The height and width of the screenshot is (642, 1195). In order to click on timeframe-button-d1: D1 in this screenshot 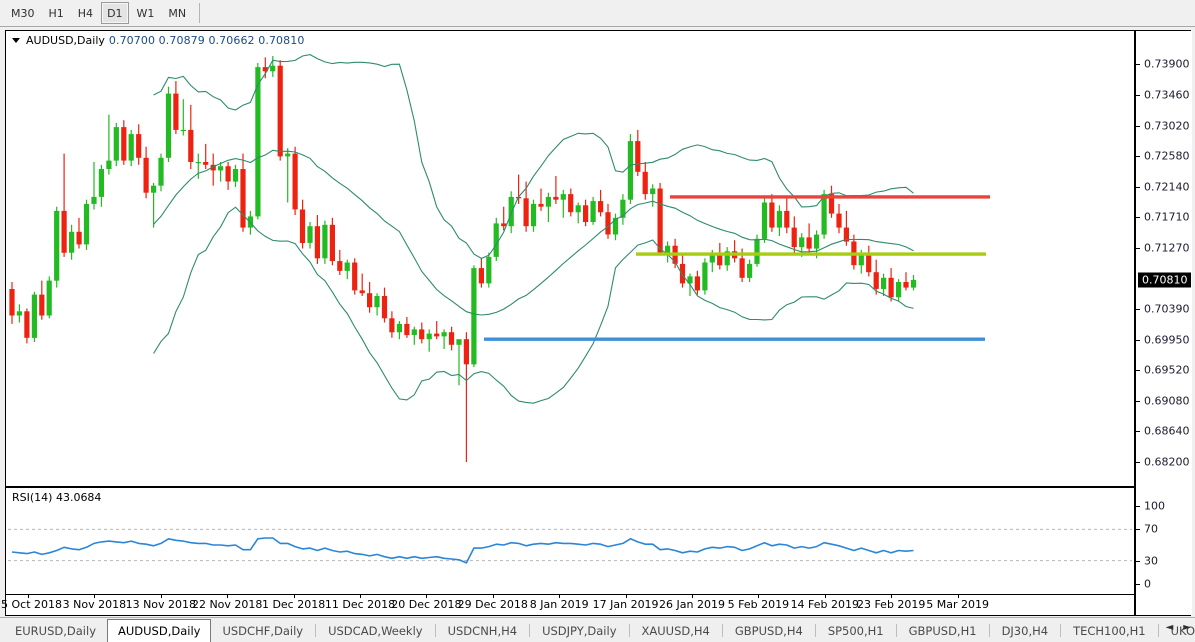, I will do `click(115, 13)`.